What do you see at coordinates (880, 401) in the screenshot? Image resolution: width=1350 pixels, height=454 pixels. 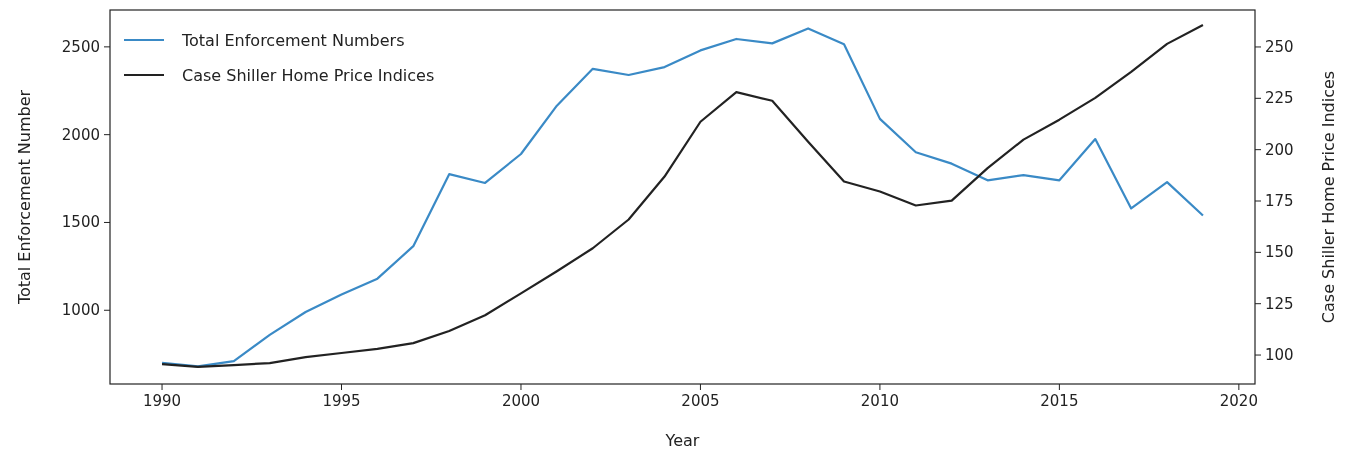 I see `x-tick-label: 2010` at bounding box center [880, 401].